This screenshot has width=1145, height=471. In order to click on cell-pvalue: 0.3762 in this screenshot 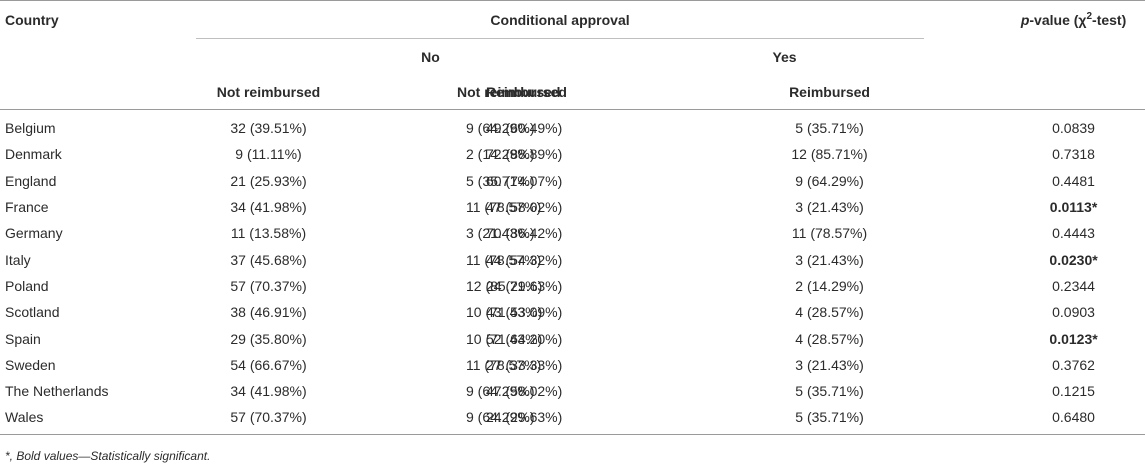, I will do `click(1073, 364)`.